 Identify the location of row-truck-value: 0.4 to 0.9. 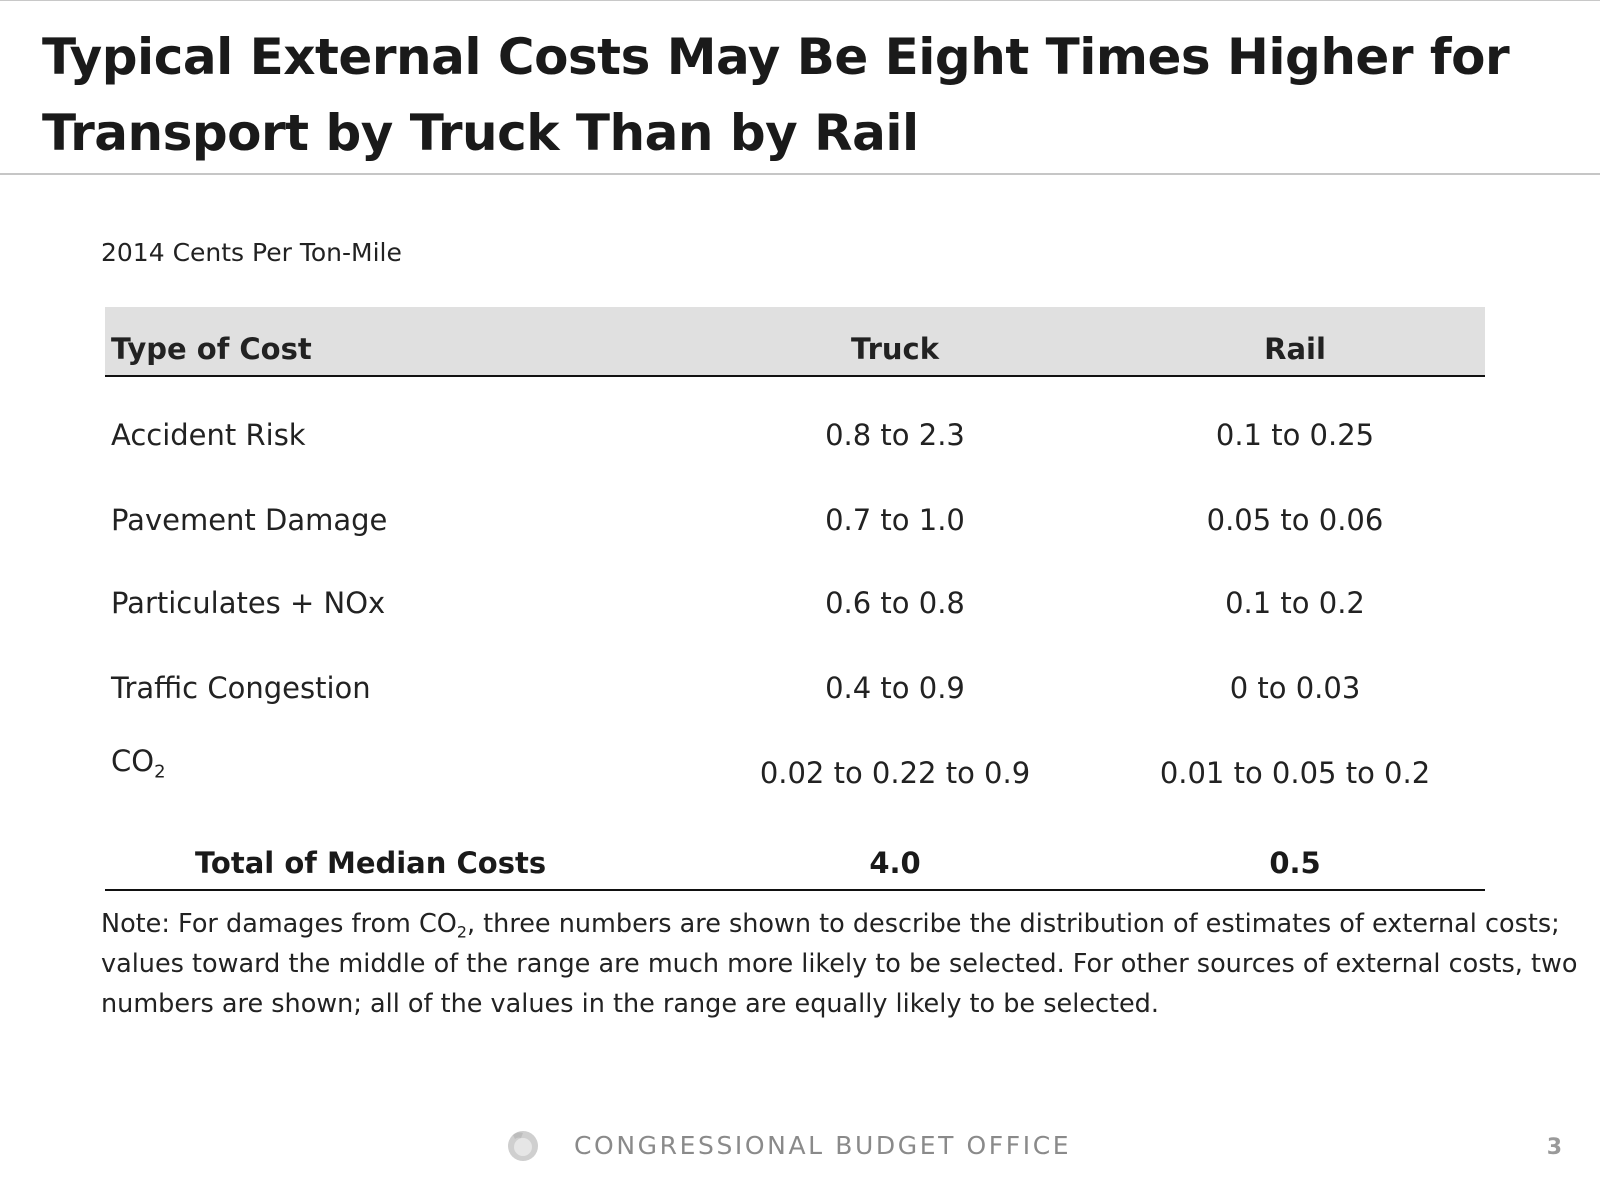
(895, 688).